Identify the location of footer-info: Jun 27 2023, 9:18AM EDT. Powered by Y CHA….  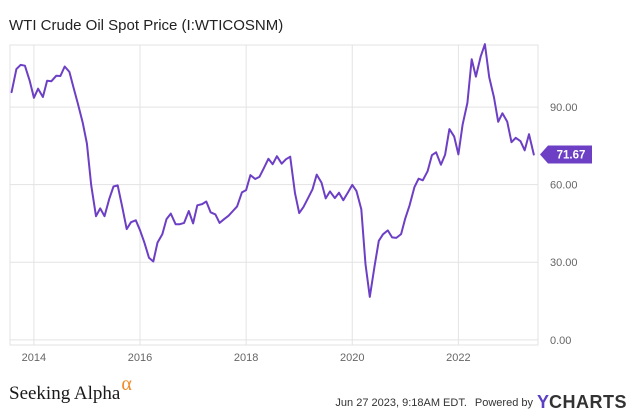
(481, 402).